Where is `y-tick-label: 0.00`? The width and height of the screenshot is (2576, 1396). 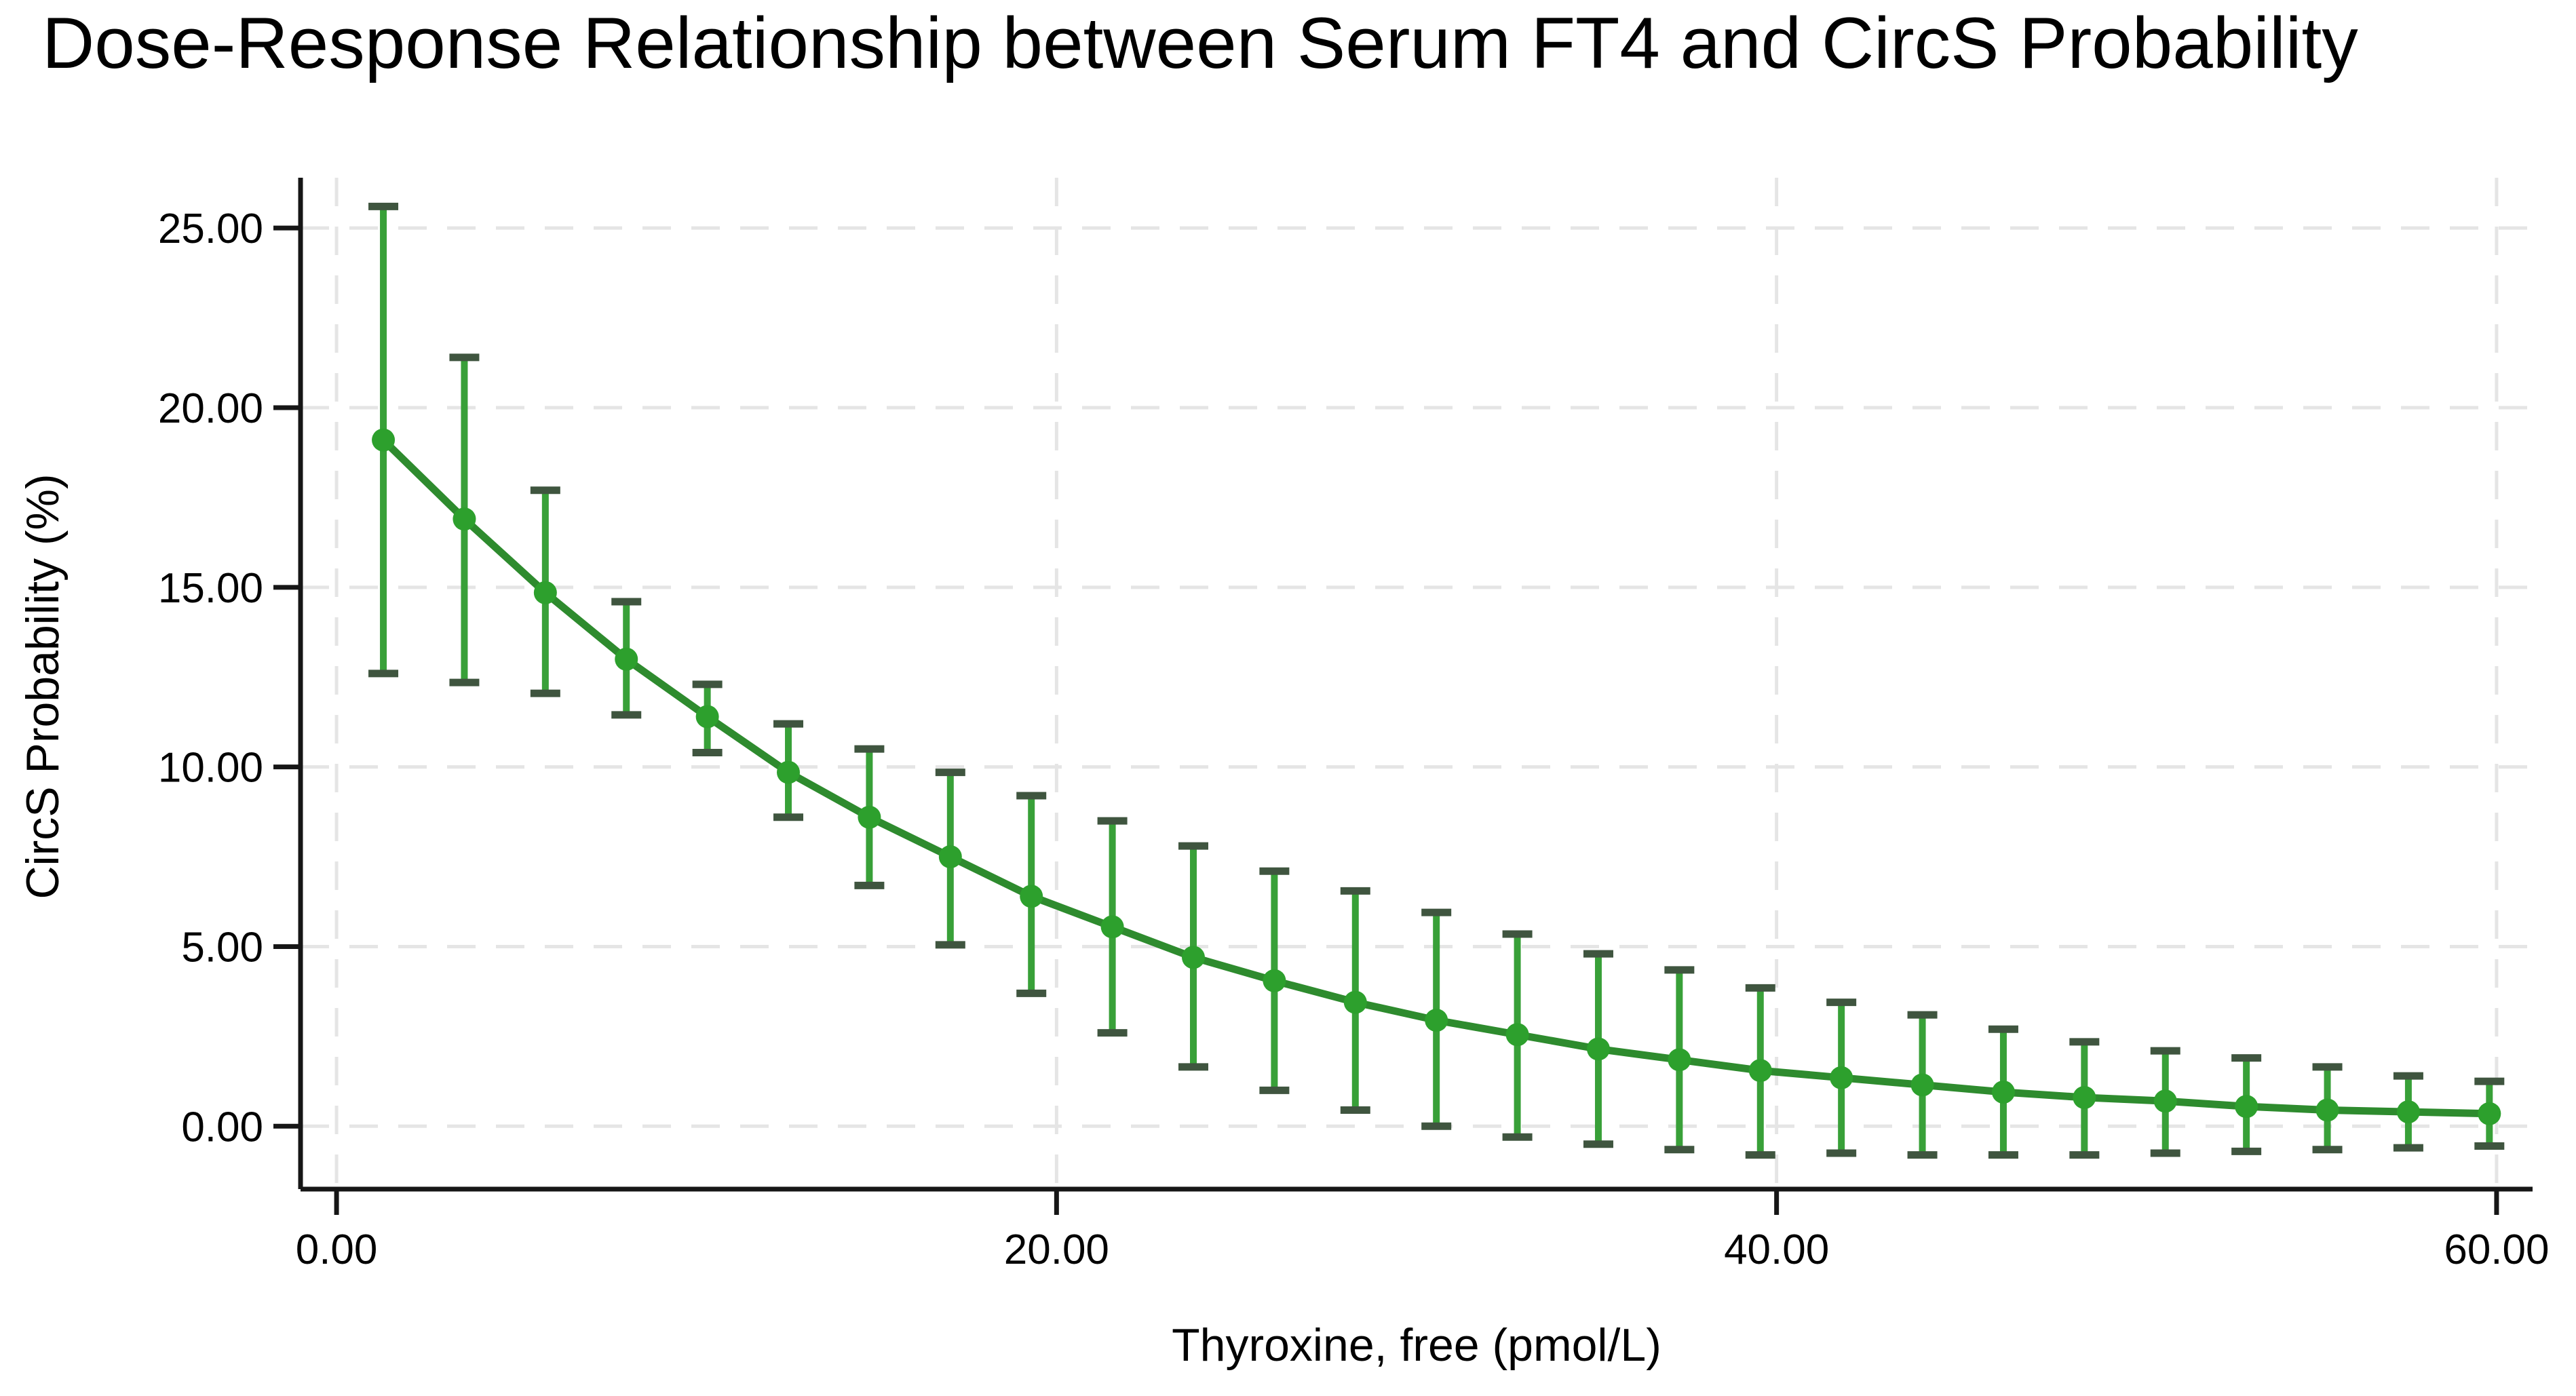
y-tick-label: 0.00 is located at coordinates (222, 1127).